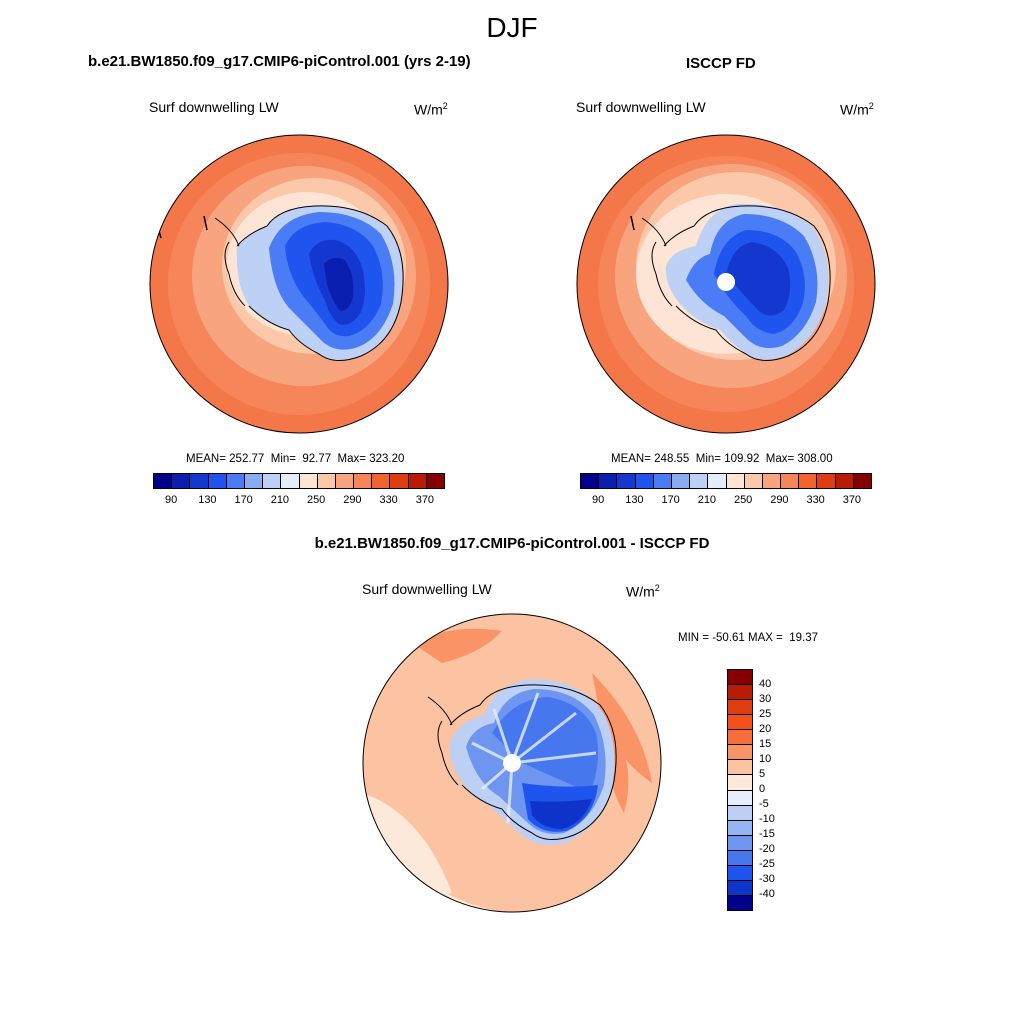 The height and width of the screenshot is (1024, 1024). I want to click on colorbar-tick-label: 10, so click(765, 759).